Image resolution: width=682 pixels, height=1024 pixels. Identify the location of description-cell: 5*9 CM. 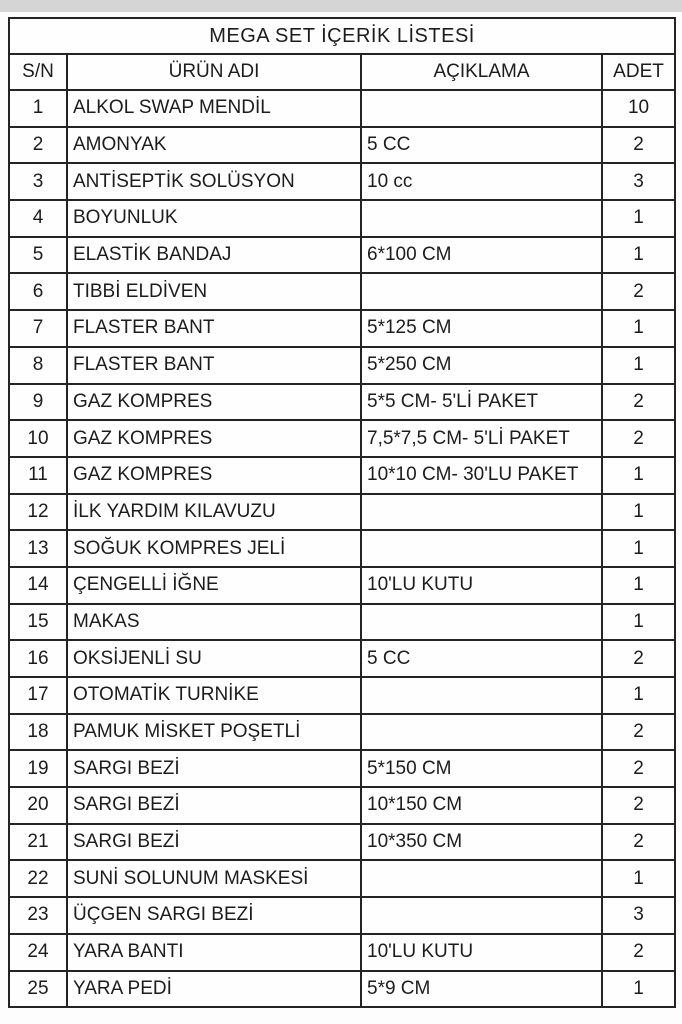
(481, 989).